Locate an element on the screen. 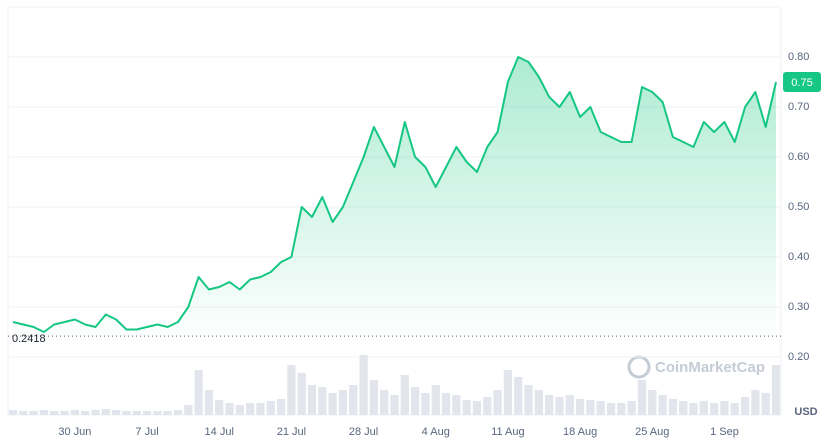  x-tick-label: 25 Aug is located at coordinates (652, 432).